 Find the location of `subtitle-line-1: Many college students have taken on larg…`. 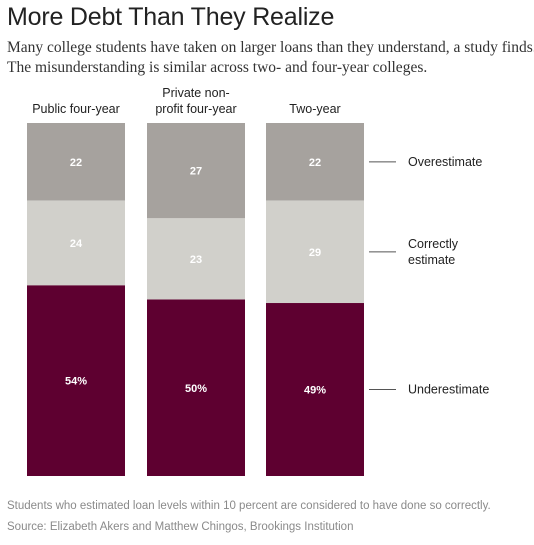

subtitle-line-1: Many college students have taken on larg… is located at coordinates (270, 47).